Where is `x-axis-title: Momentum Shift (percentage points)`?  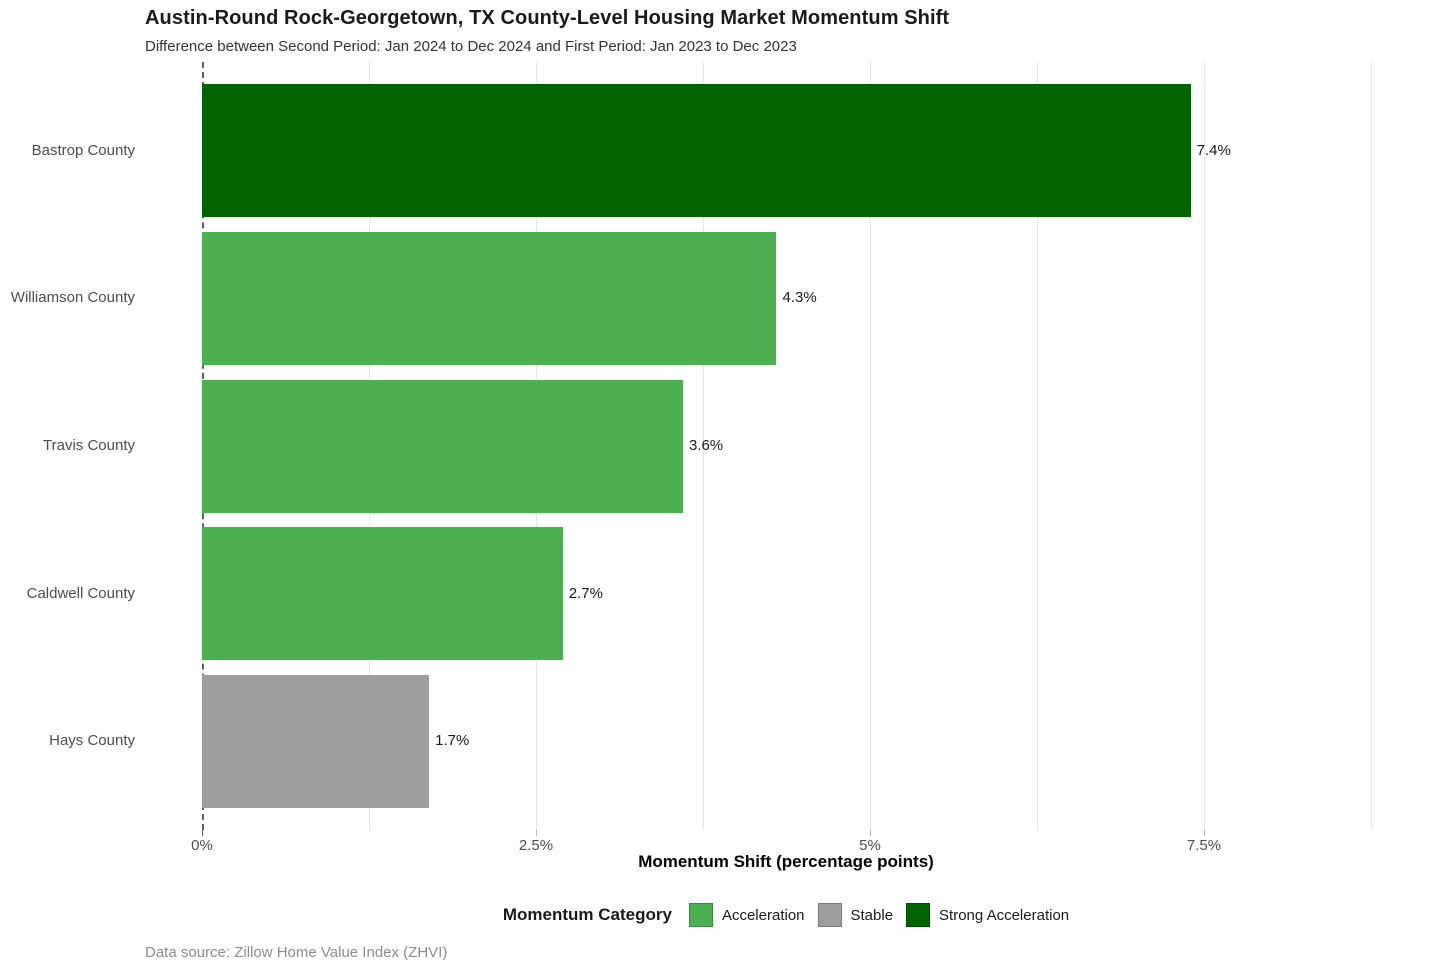
x-axis-title: Momentum Shift (percentage points) is located at coordinates (786, 861).